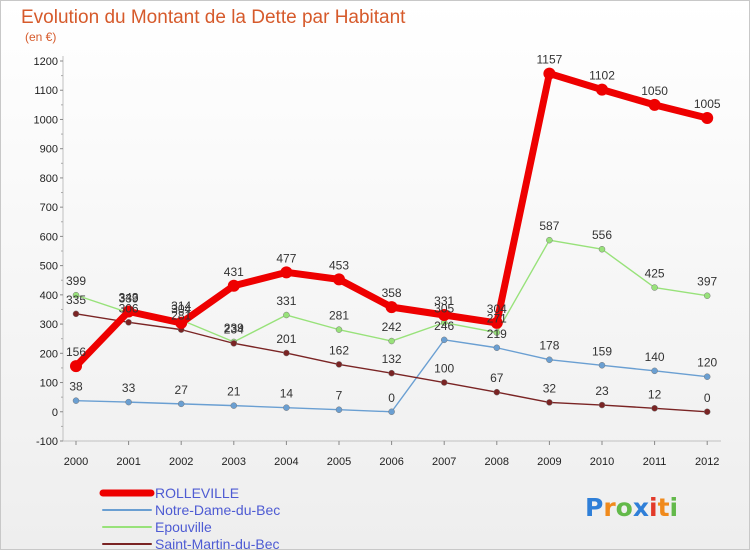  I want to click on x-tick-label: 2007, so click(444, 462).